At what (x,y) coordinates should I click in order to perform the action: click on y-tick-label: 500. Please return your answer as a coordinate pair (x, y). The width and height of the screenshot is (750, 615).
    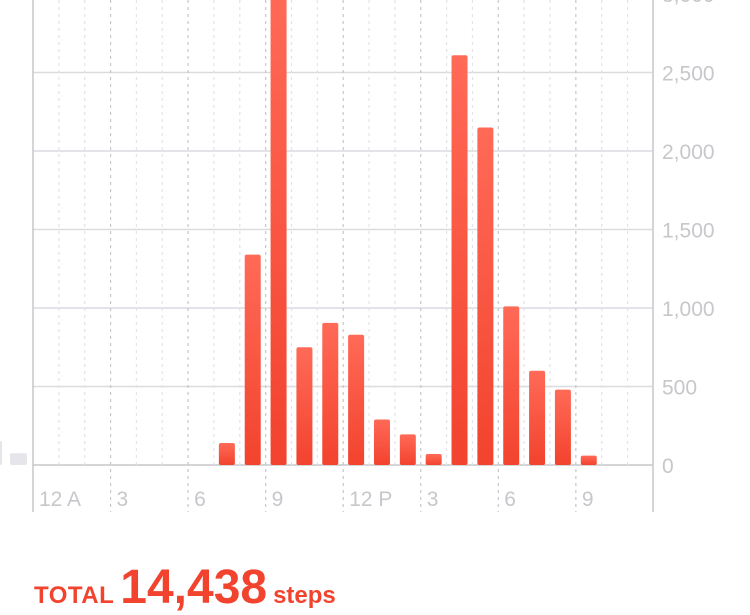
    Looking at the image, I should click on (679, 388).